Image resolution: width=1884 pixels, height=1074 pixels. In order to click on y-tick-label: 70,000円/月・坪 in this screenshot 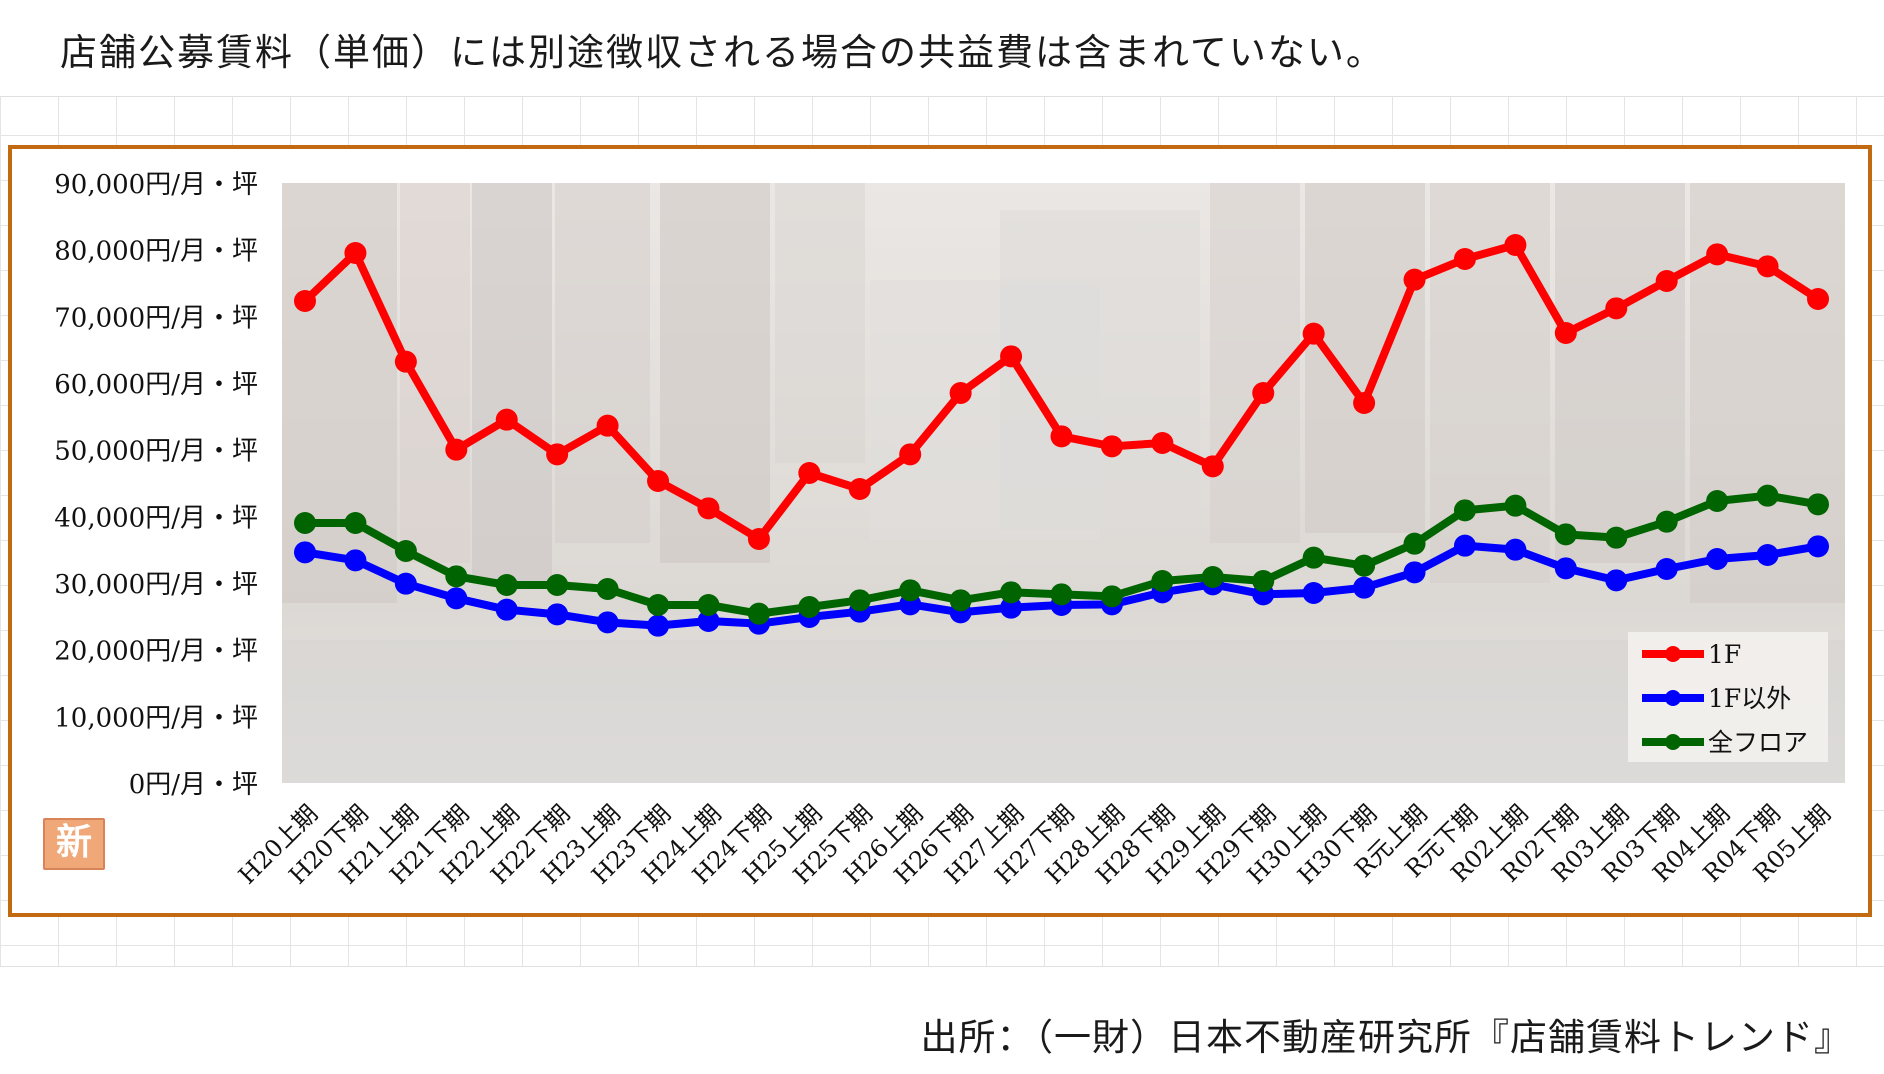, I will do `click(156, 318)`.